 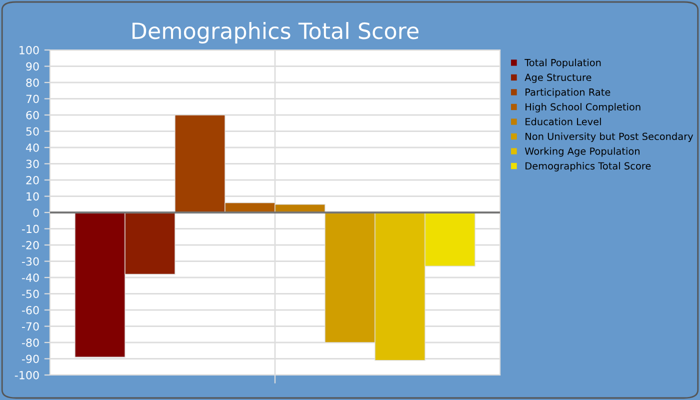 I want to click on y-tick-label: -100, so click(x=26, y=375).